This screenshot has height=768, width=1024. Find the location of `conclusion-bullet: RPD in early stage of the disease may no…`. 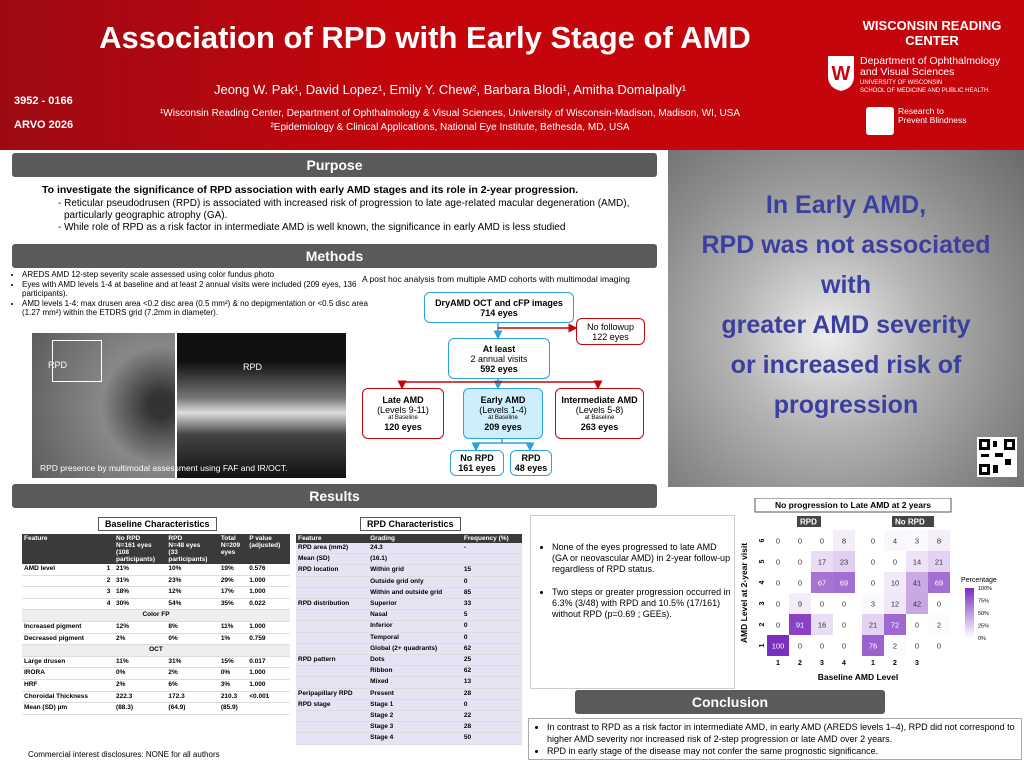

conclusion-bullet: RPD in early stage of the disease may no… is located at coordinates (782, 751).